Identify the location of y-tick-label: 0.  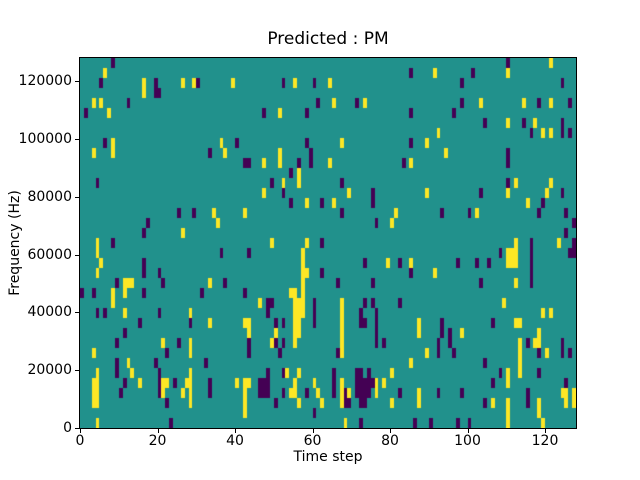
(67, 428).